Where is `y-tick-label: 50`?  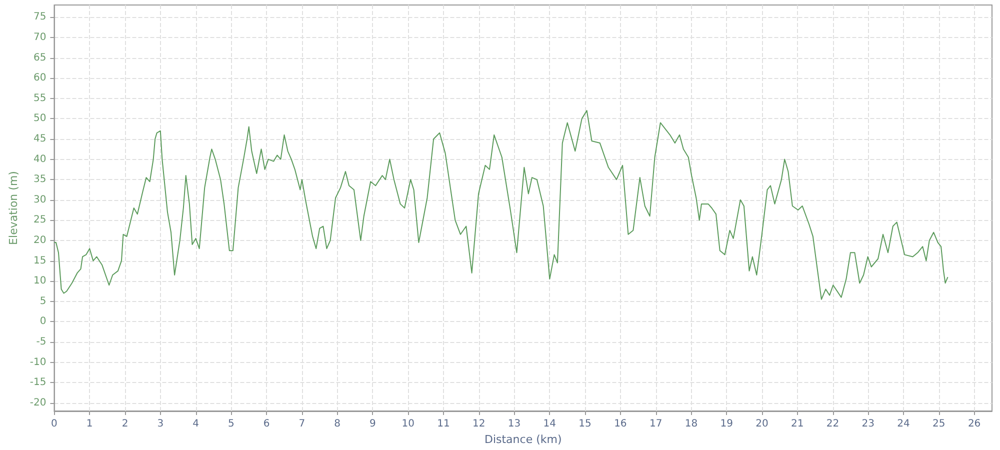
y-tick-label: 50 is located at coordinates (40, 118).